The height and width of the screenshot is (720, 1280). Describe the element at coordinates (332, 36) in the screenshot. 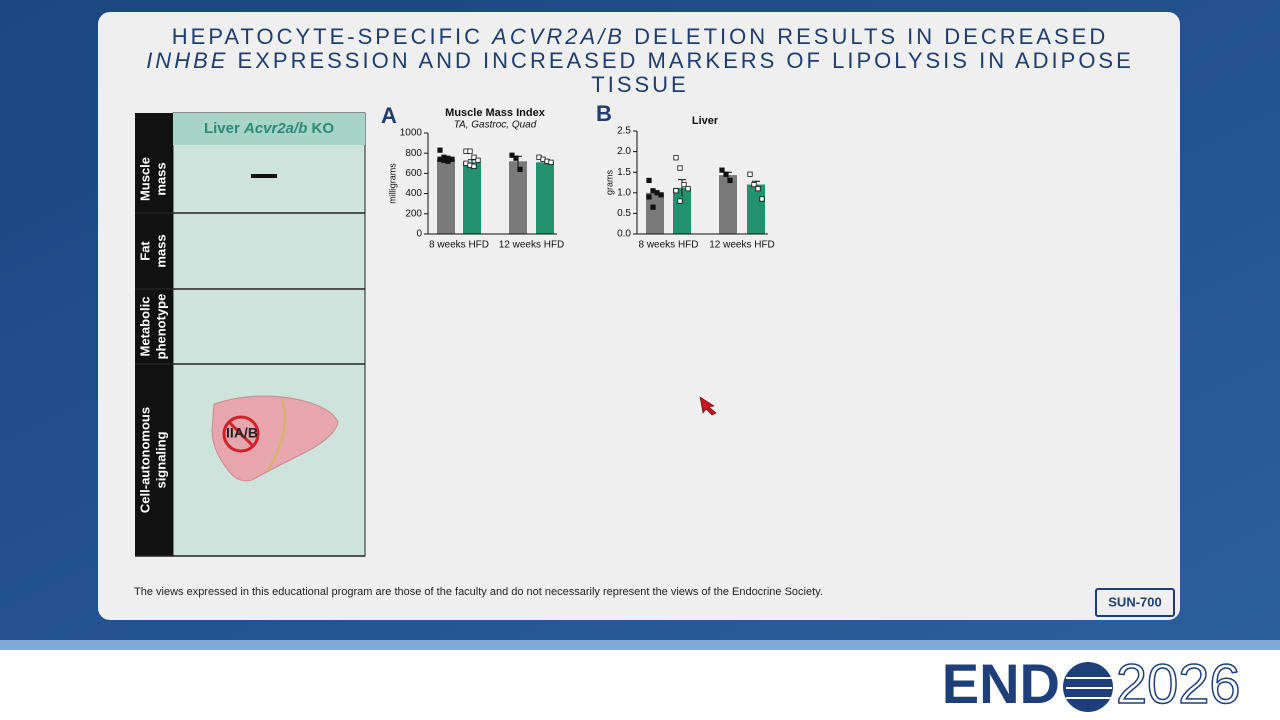

I see `title-part: HEPATOCYTE-SPECIFIC` at that location.